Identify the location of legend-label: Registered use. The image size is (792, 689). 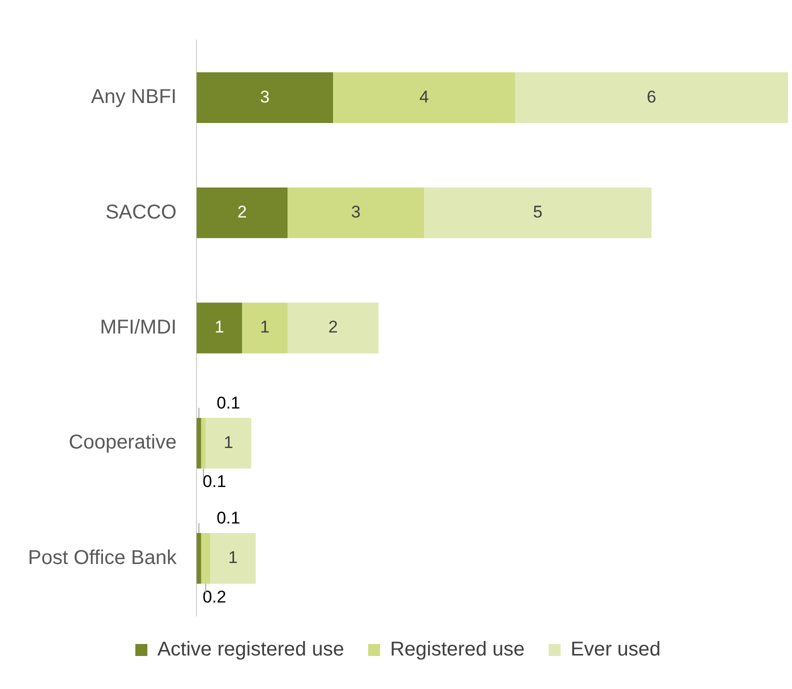
(457, 649).